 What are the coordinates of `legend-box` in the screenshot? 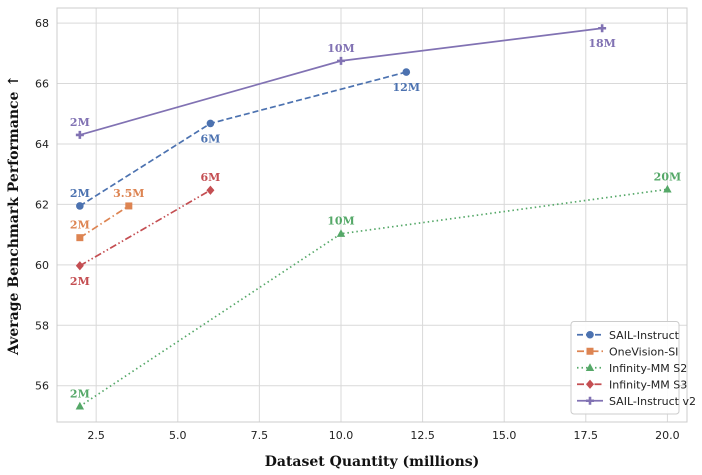 It's located at (625, 368).